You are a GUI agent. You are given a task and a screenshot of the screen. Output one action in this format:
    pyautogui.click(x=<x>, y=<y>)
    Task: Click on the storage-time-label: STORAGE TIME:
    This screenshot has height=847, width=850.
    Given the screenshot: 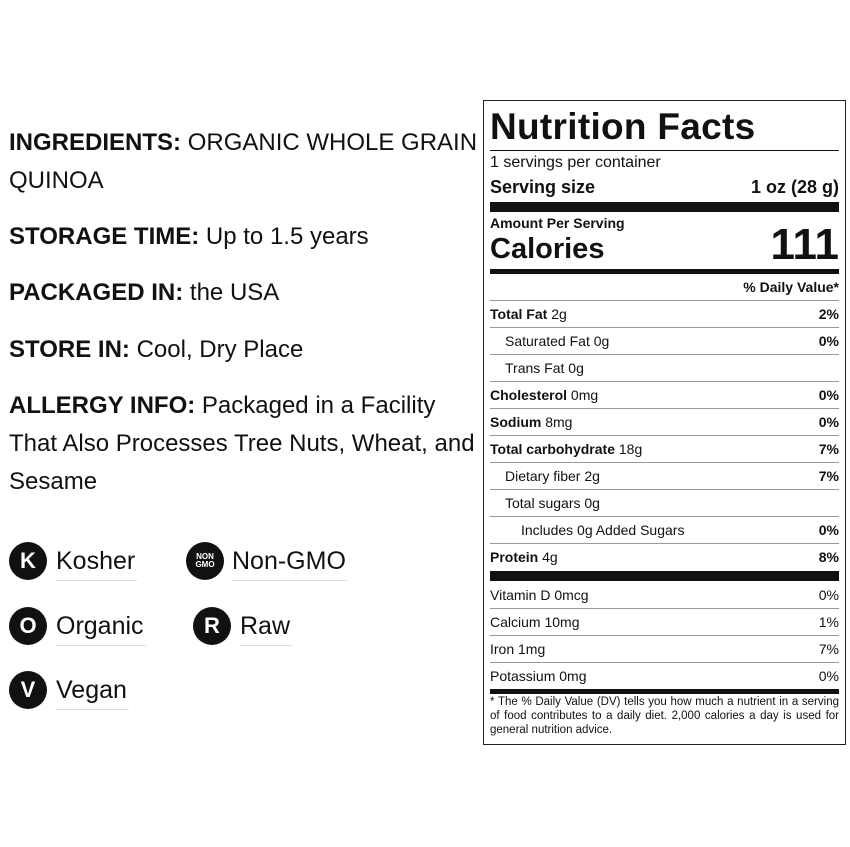 What is the action you would take?
    pyautogui.click(x=104, y=236)
    